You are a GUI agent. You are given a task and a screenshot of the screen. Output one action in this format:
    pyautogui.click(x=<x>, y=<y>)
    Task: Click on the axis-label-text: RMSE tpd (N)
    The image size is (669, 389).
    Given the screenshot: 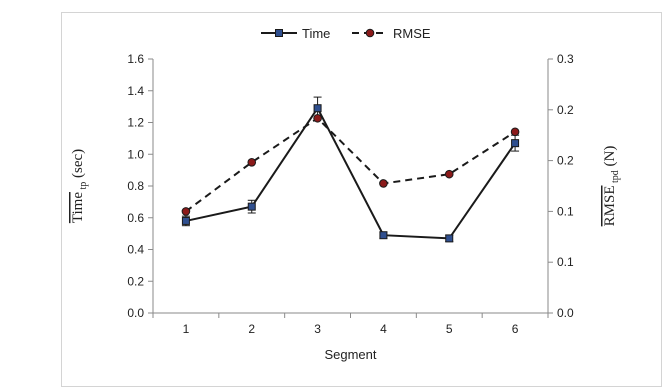 What is the action you would take?
    pyautogui.click(x=611, y=186)
    